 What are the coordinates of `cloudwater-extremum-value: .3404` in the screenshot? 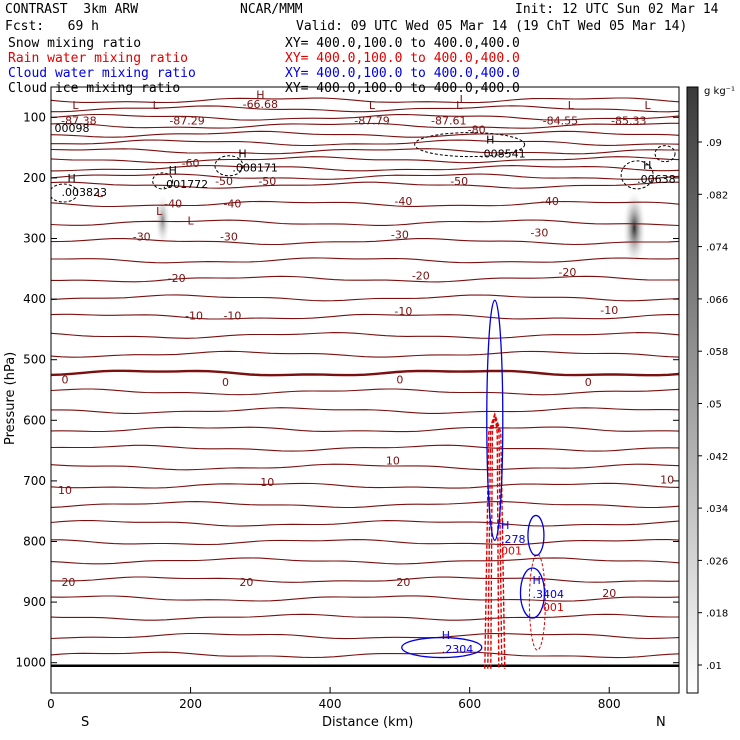 It's located at (548, 594).